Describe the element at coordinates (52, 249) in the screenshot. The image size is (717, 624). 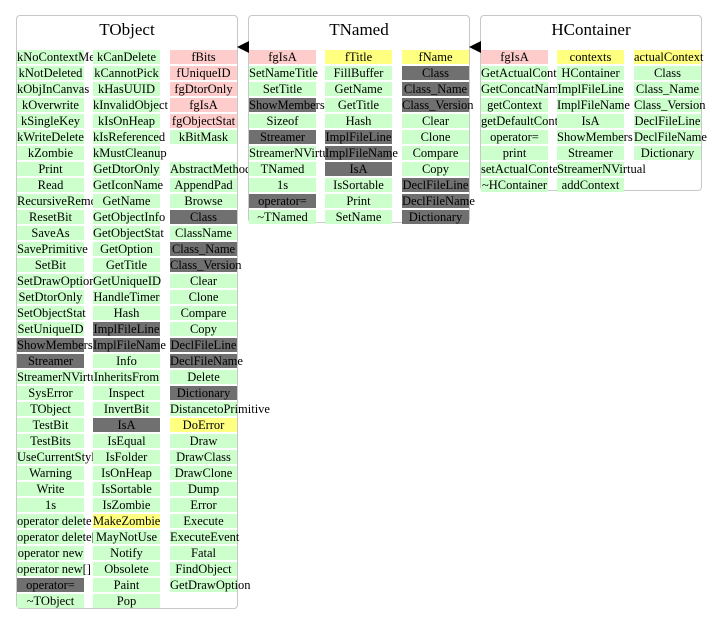
I see `member-saveprimitive: SavePrimitive` at that location.